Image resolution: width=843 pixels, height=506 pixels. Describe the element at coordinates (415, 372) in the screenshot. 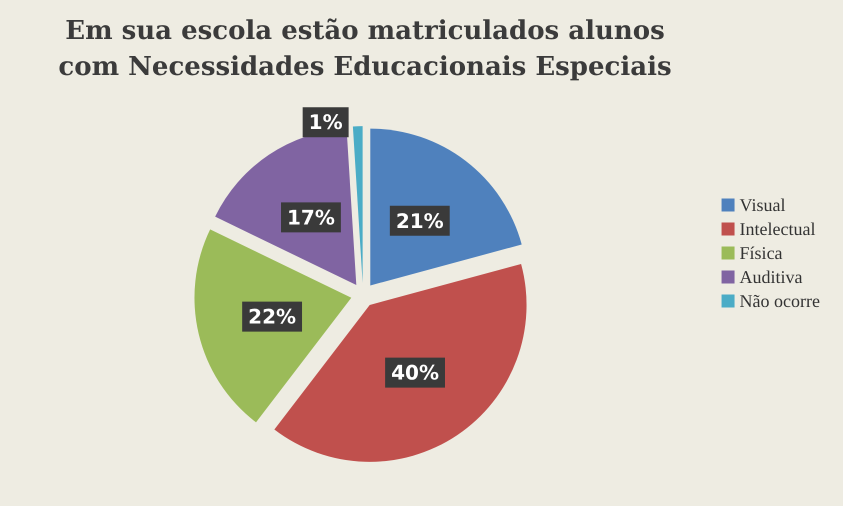

I see `data-label: 40%` at that location.